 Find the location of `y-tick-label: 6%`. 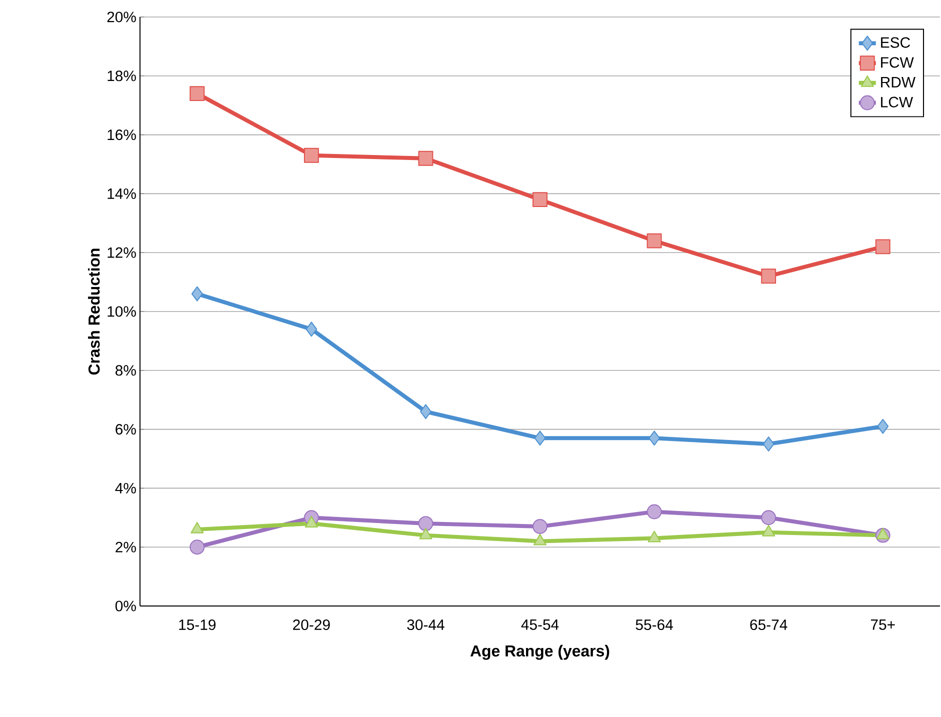

y-tick-label: 6% is located at coordinates (126, 429).